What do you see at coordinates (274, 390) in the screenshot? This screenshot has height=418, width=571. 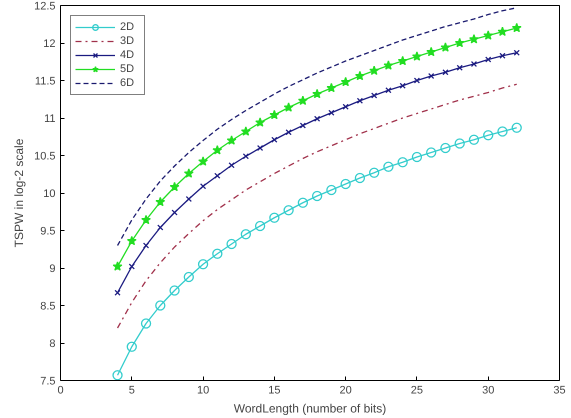 I see `x-tick-label: 15` at bounding box center [274, 390].